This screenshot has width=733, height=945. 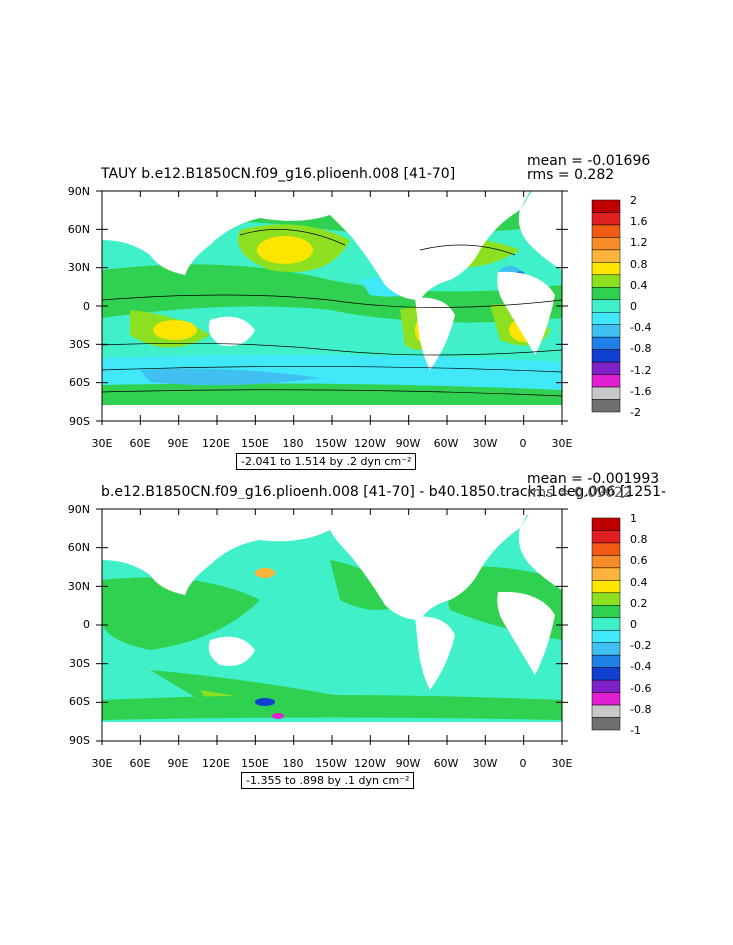 What do you see at coordinates (641, 646) in the screenshot?
I see `colorbar-label: -0.2` at bounding box center [641, 646].